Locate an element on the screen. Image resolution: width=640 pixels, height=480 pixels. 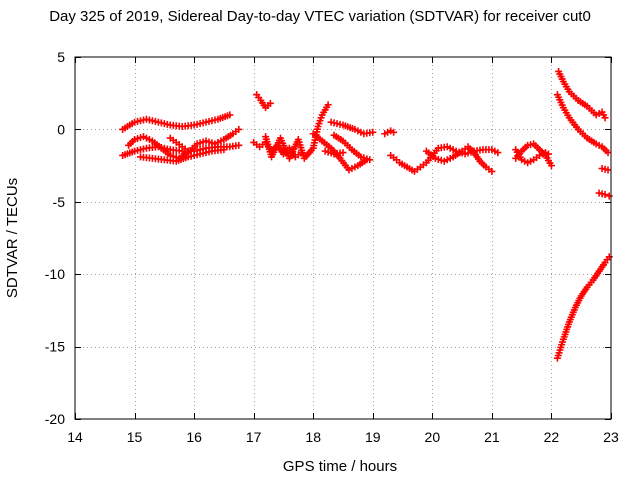
y-tick-label: -10 is located at coordinates (55, 274).